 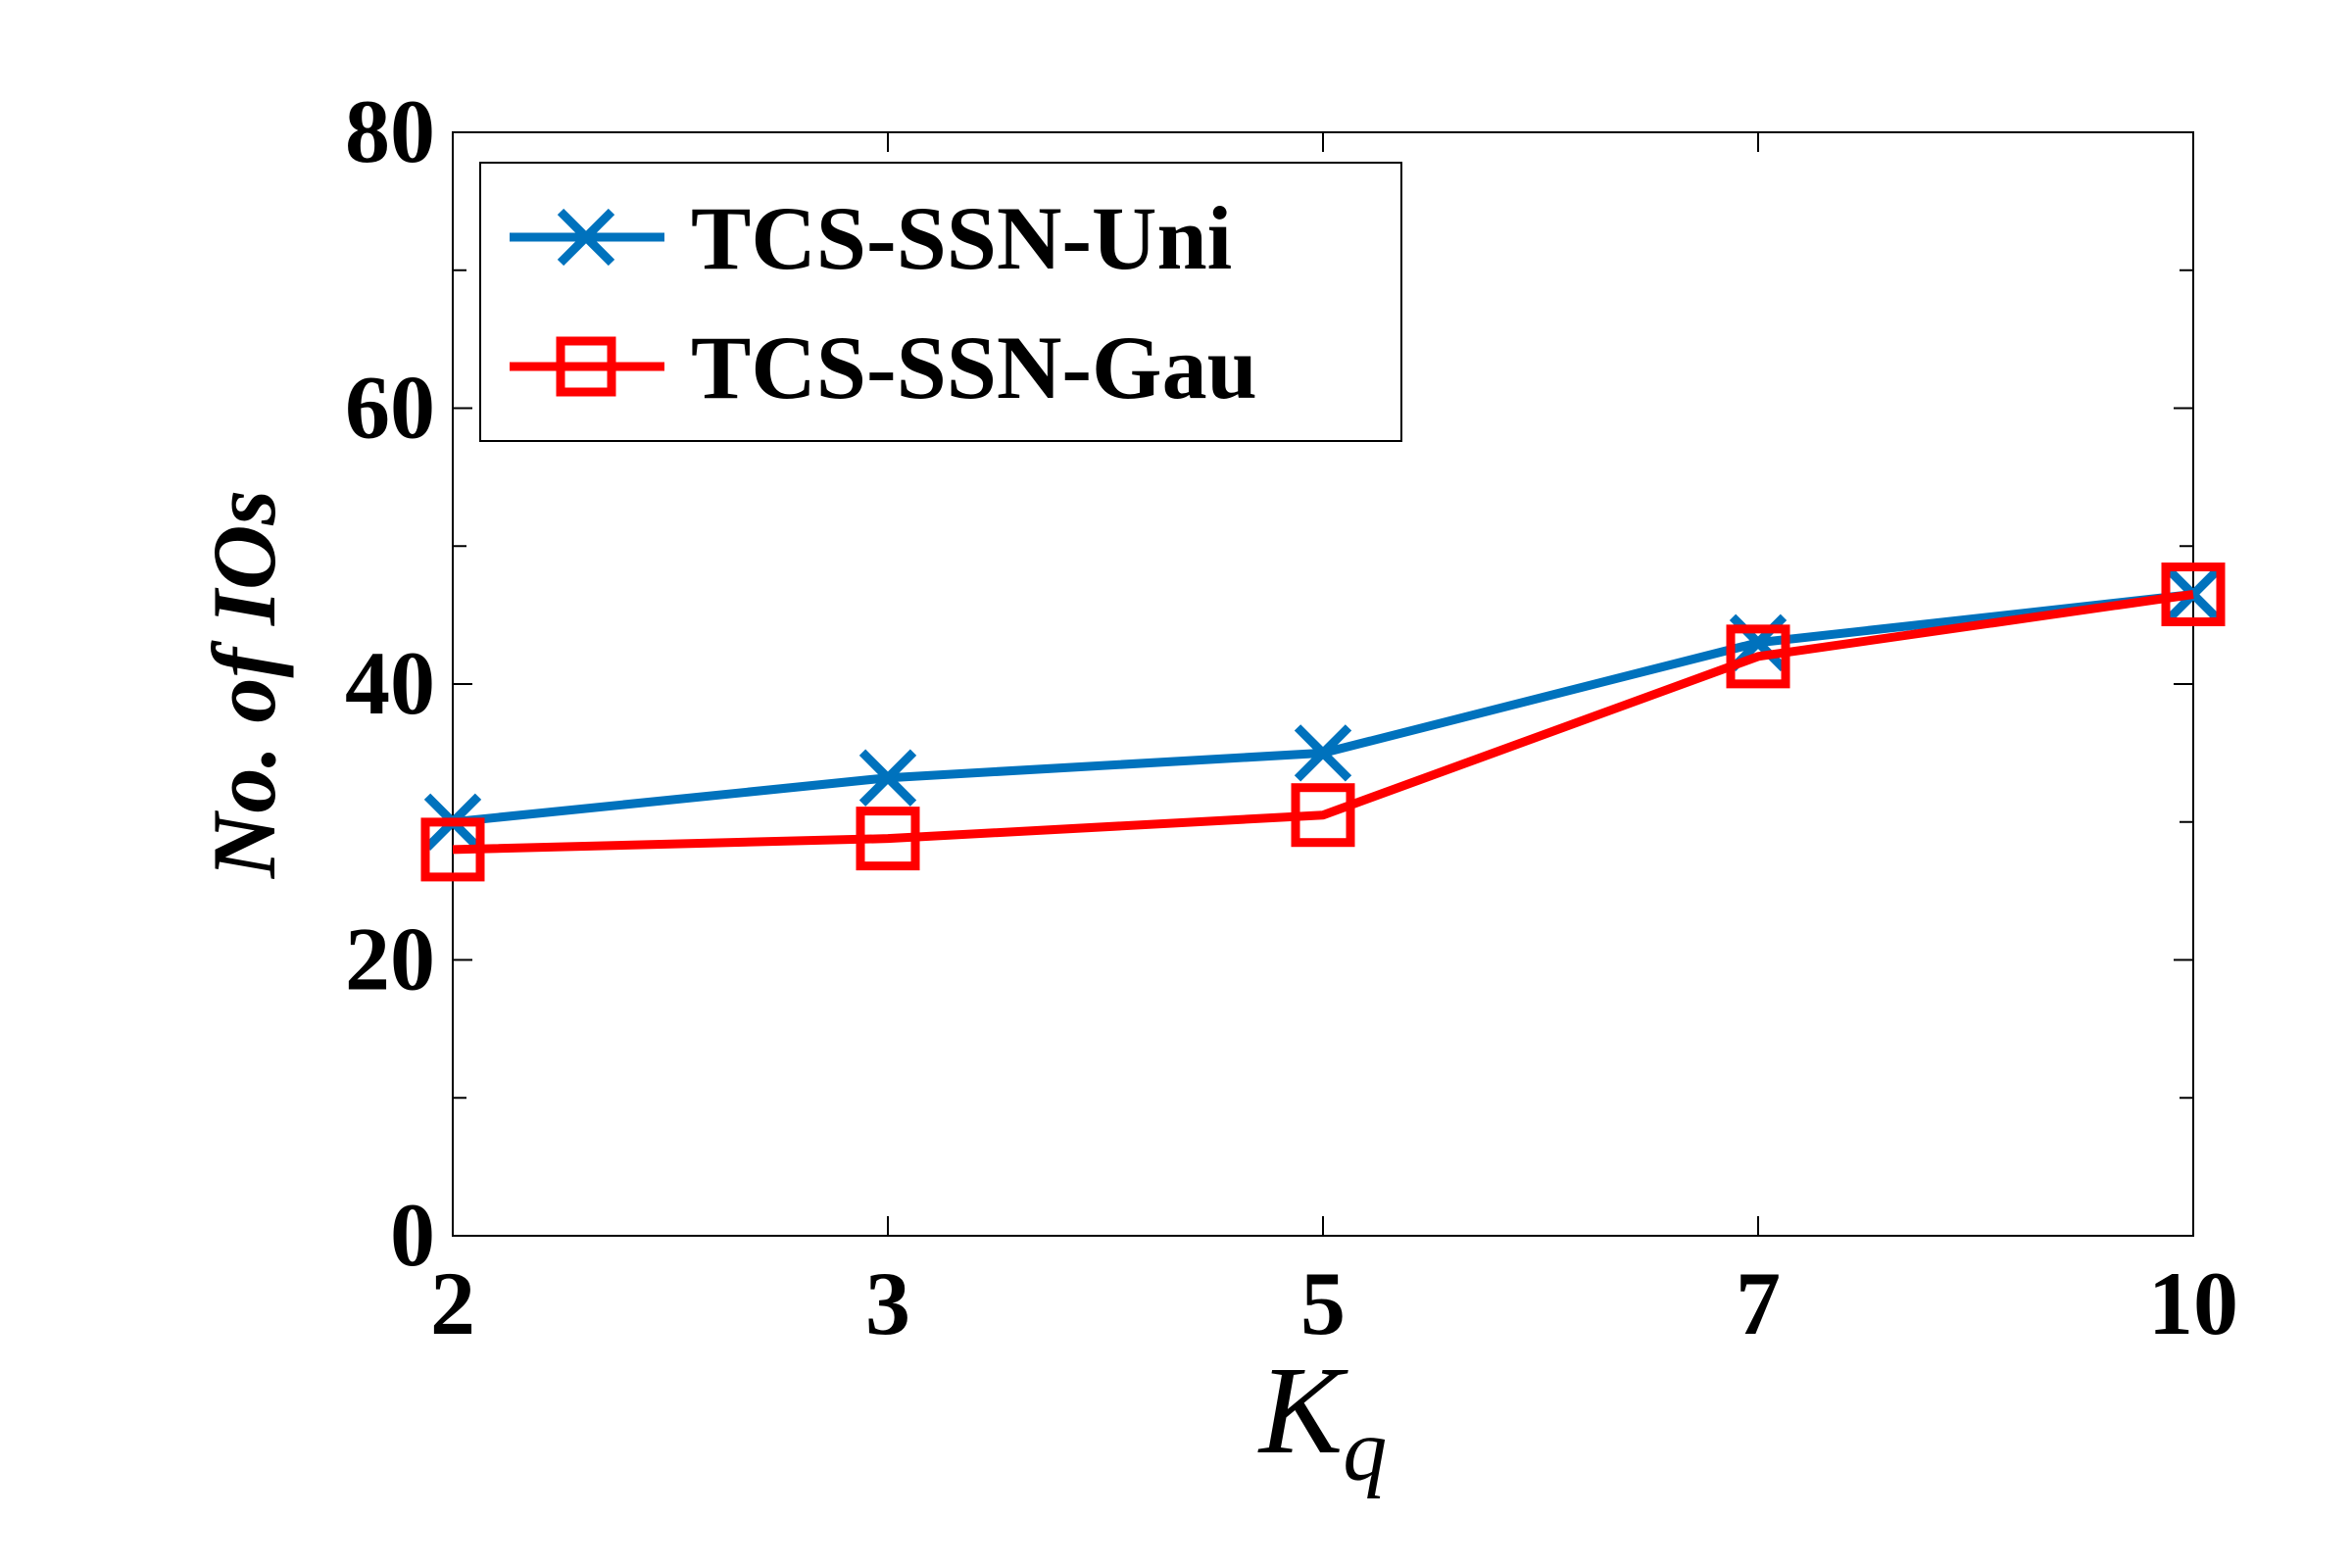 I want to click on x-tick-labels: 2 3 5 7 10, so click(x=1334, y=1303).